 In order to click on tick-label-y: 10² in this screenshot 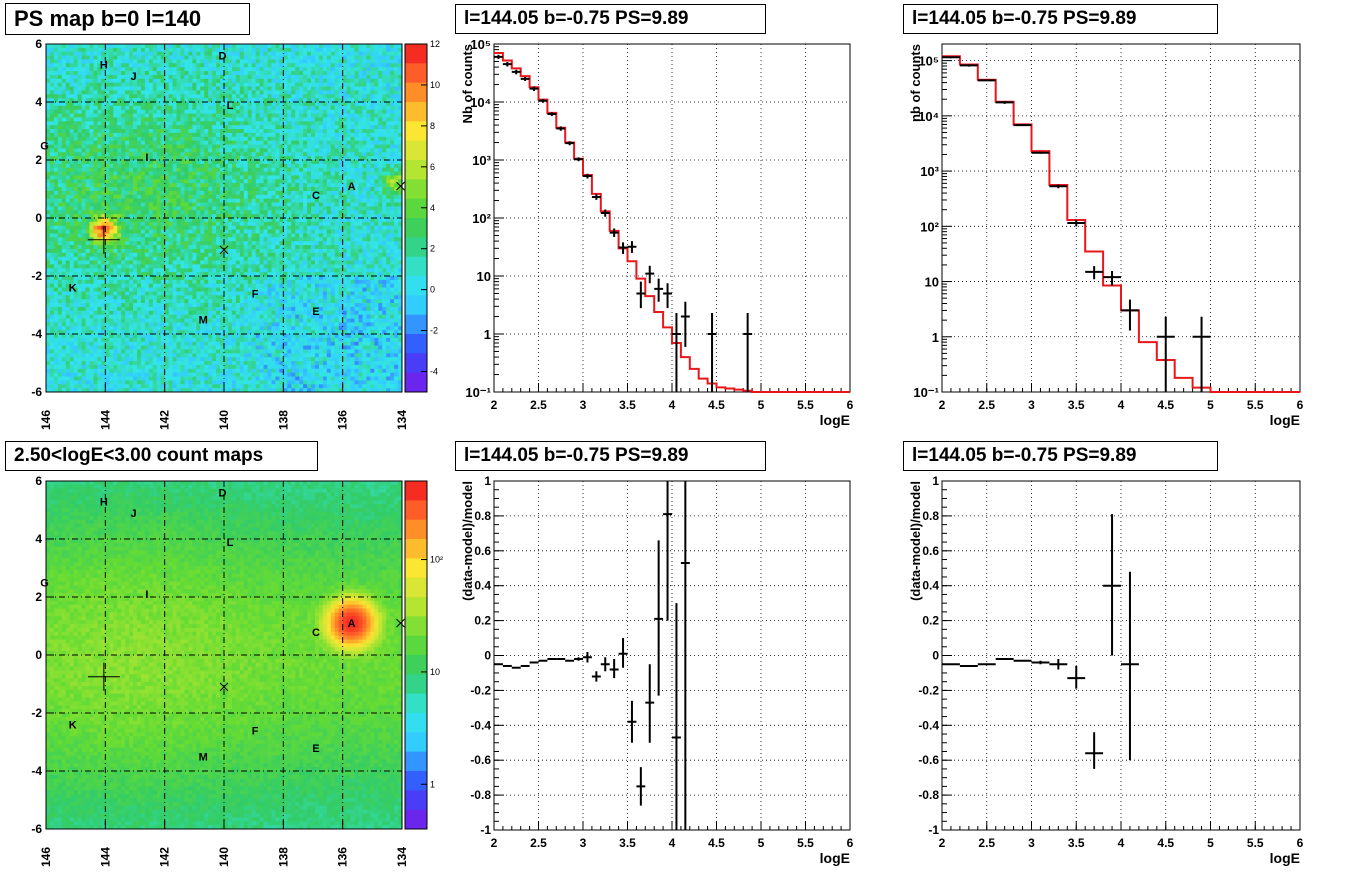, I will do `click(481, 218)`.